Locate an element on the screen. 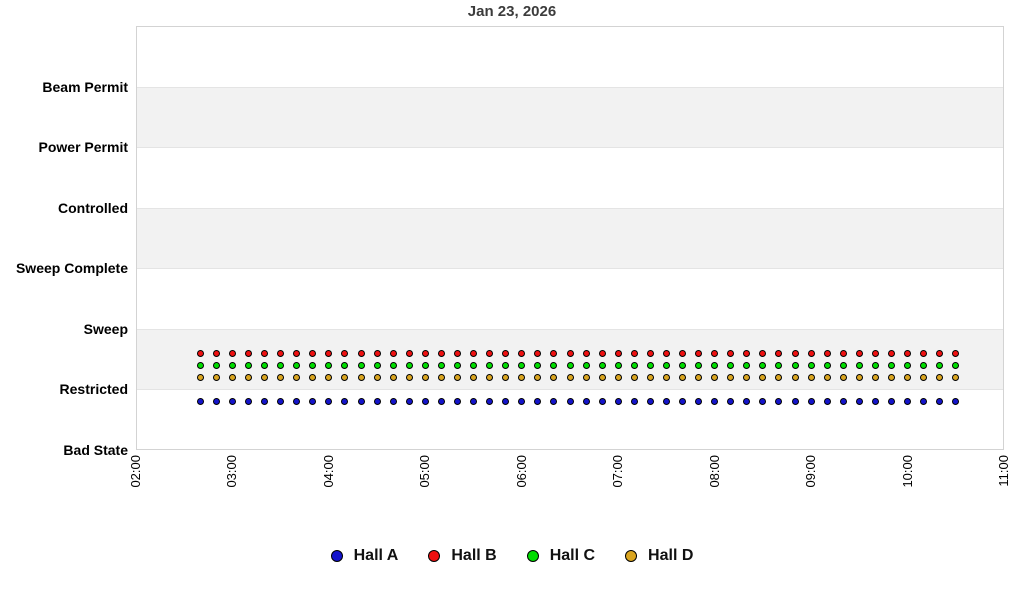 The height and width of the screenshot is (600, 1024). x-axis-label: 07:00 is located at coordinates (618, 471).